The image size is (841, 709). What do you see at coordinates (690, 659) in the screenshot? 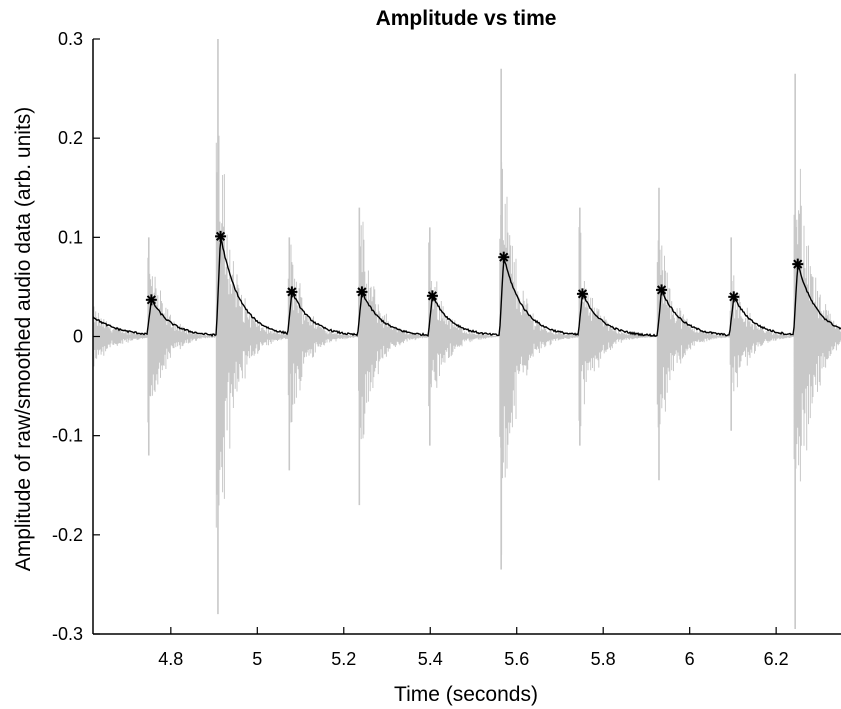
I see `x-tick-label: 6` at bounding box center [690, 659].